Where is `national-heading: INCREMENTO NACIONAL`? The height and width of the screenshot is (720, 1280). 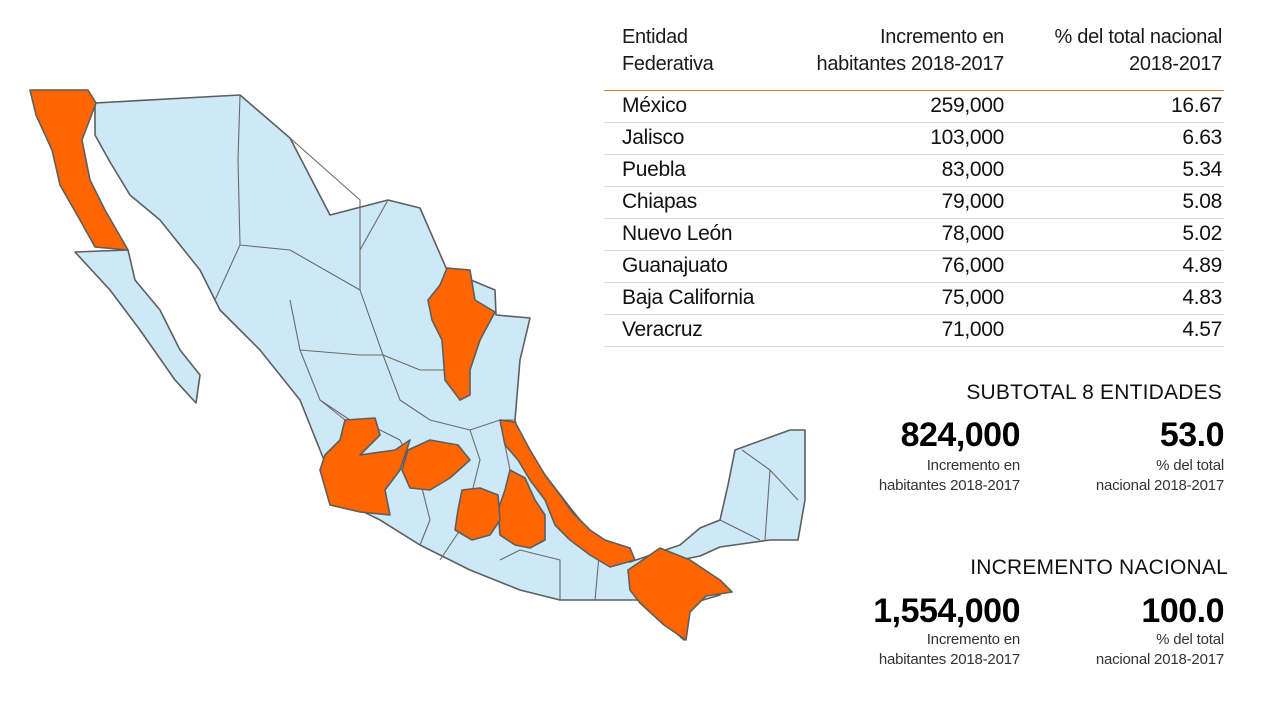 national-heading: INCREMENTO NACIONAL is located at coordinates (1099, 567).